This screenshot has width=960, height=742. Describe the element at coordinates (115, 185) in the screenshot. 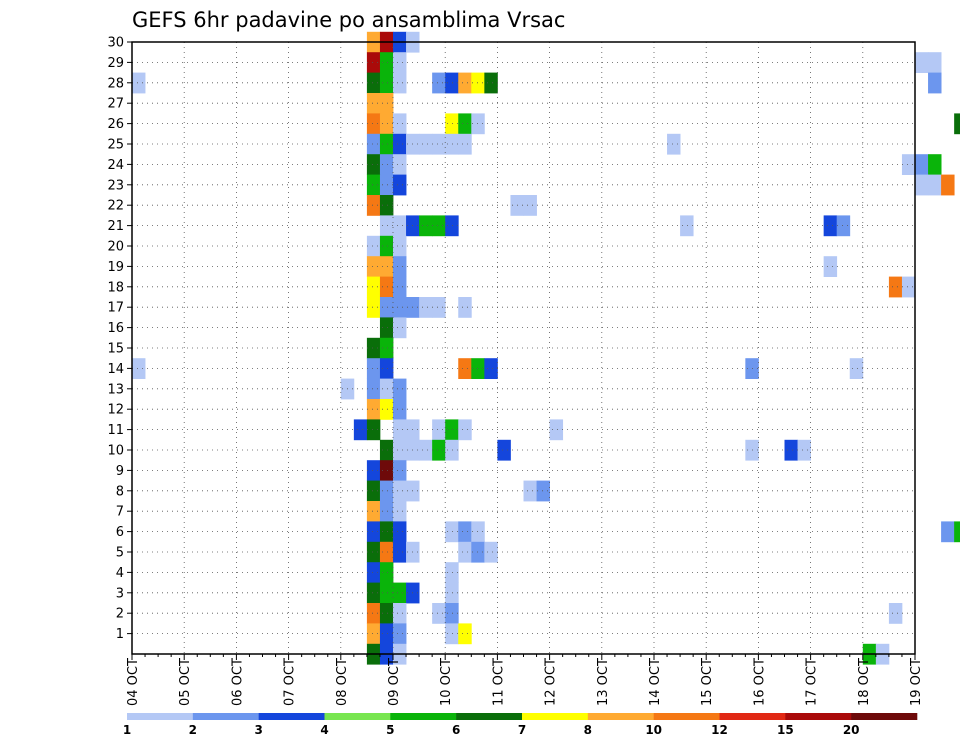

I see `y-tick-label: 23` at that location.